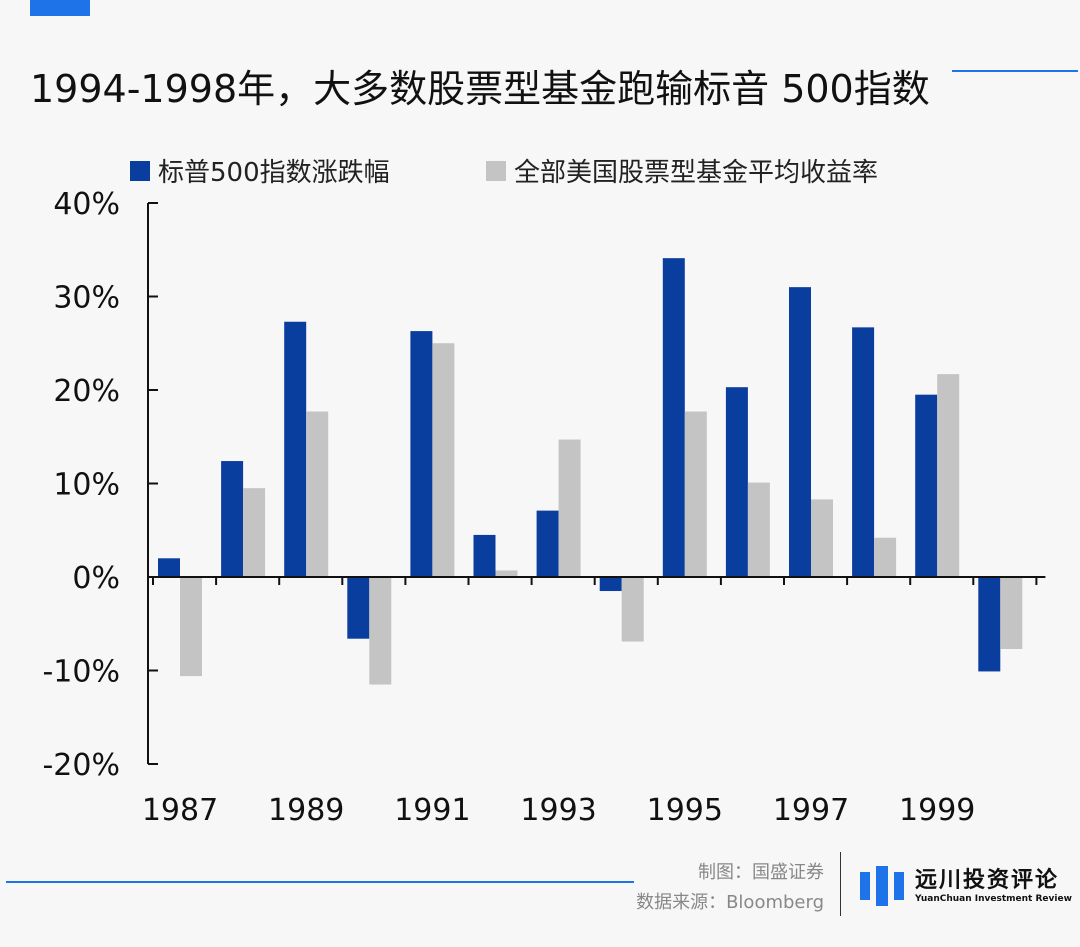 The width and height of the screenshot is (1080, 947). What do you see at coordinates (695, 494) in the screenshot?
I see `bar-fund-avg-1995` at bounding box center [695, 494].